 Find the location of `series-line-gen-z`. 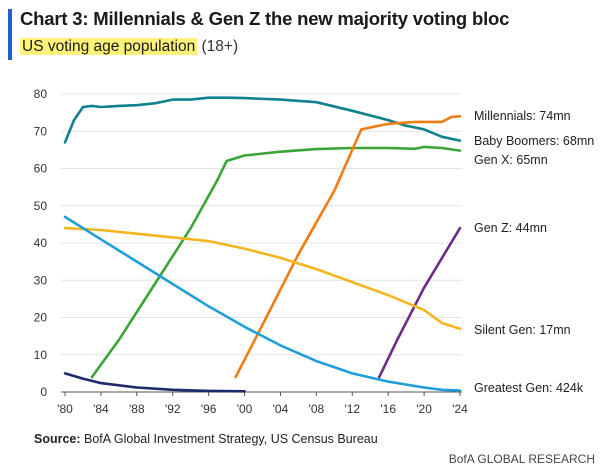

series-line-gen-z is located at coordinates (419, 302).